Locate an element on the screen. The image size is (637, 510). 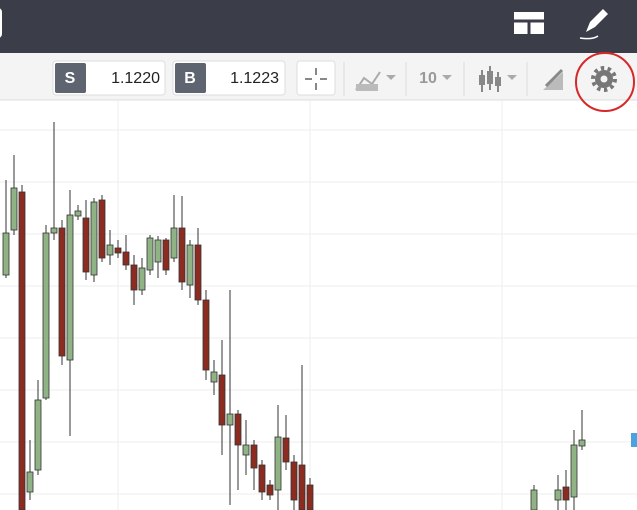
edit-button is located at coordinates (593, 24).